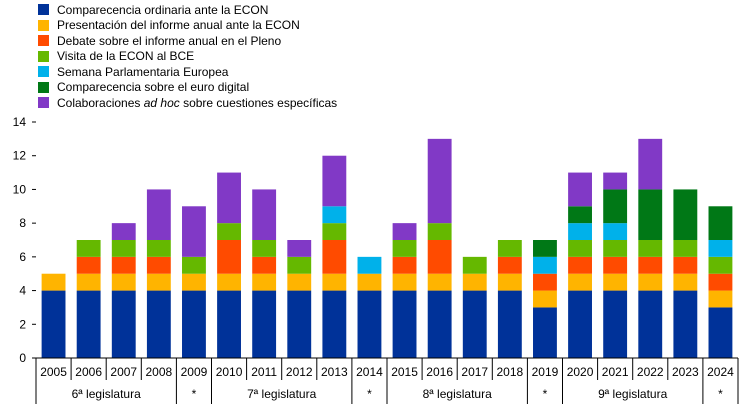  What do you see at coordinates (163, 9) in the screenshot?
I see `legend-label: Comparecencia ordinaria ante la ECON` at bounding box center [163, 9].